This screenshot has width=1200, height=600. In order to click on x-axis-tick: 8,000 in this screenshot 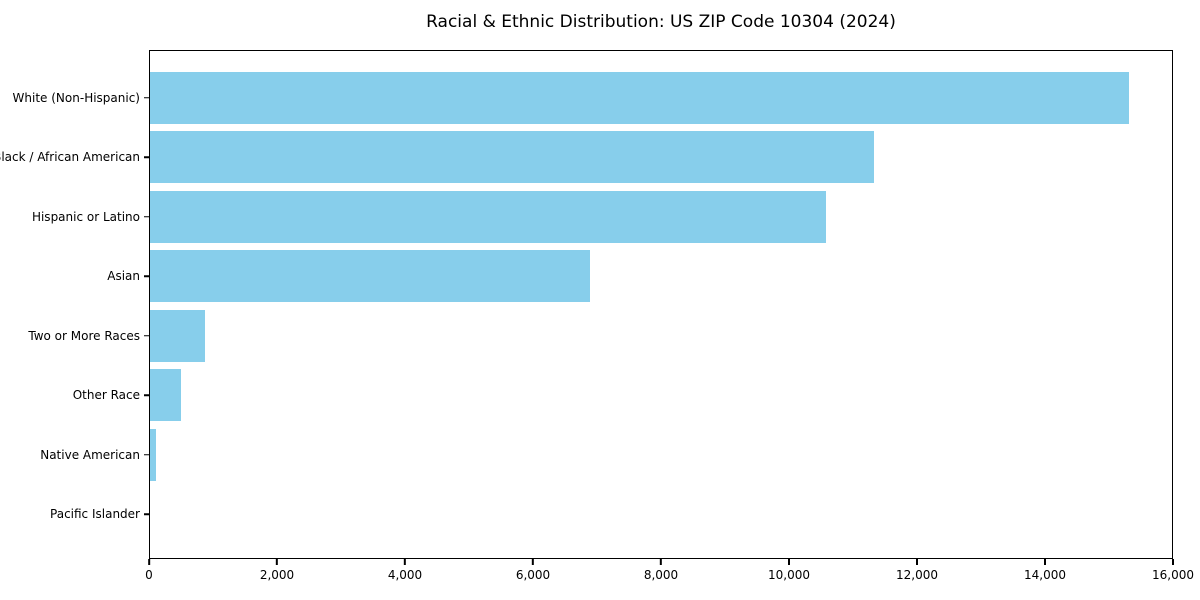, I will do `click(661, 570)`.